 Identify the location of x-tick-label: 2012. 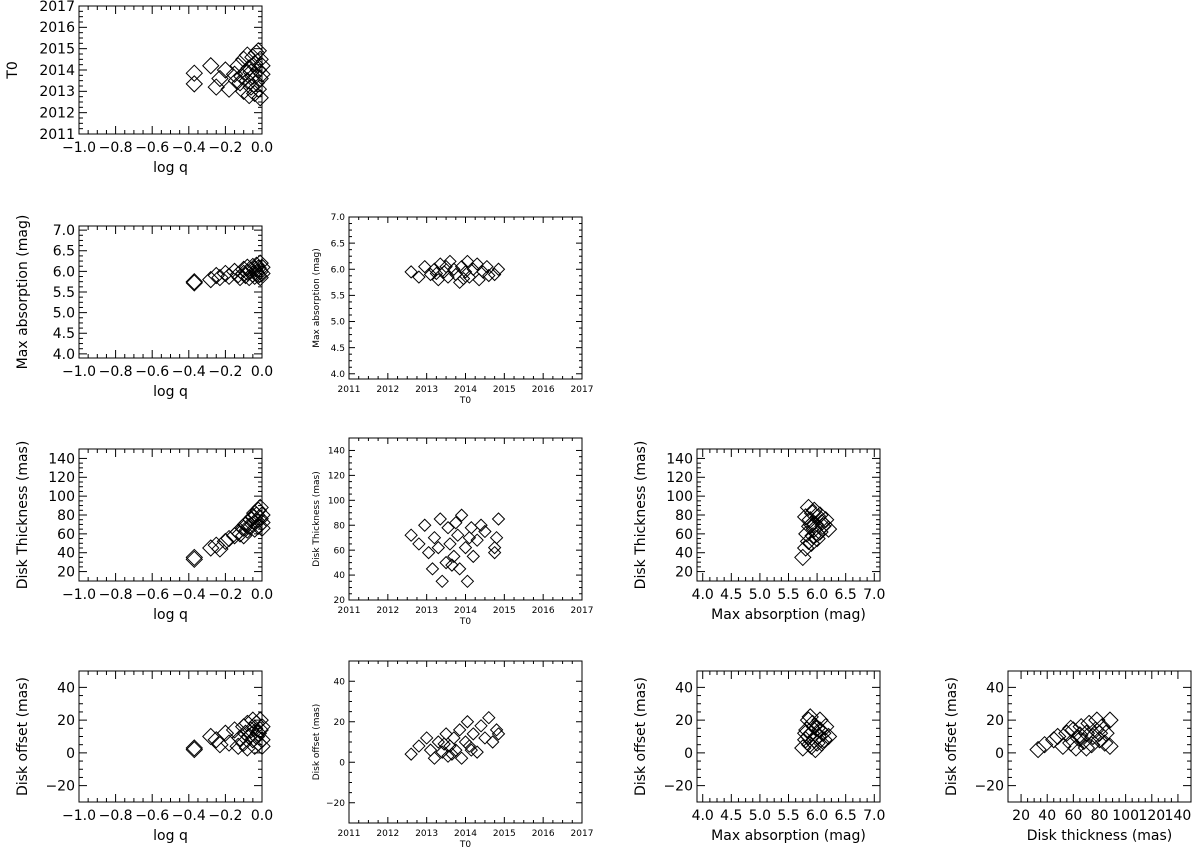
(387, 611).